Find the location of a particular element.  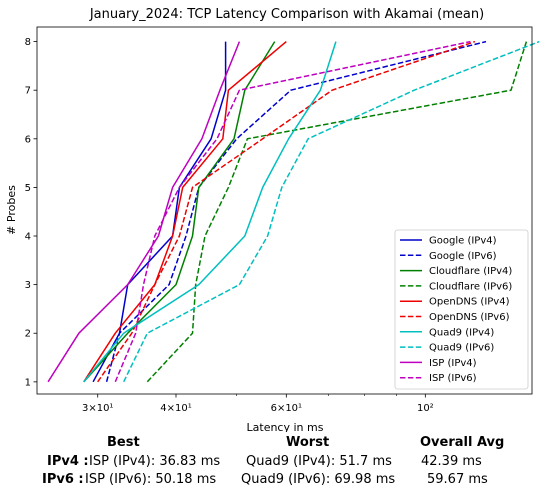

legend-label-0: Google (IPv4) is located at coordinates (463, 241).